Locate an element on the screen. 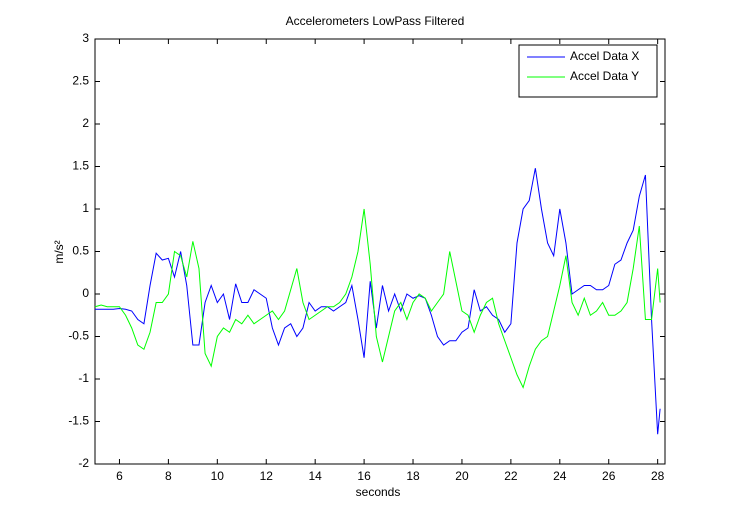 The image size is (729, 521). x-axis-label: seconds is located at coordinates (378, 492).